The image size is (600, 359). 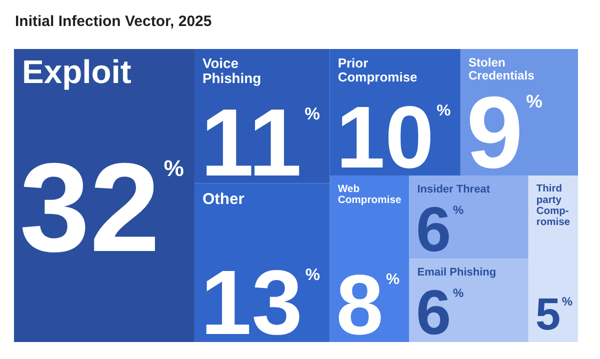 I want to click on data-label: 8$^{%}$, so click(x=368, y=305).